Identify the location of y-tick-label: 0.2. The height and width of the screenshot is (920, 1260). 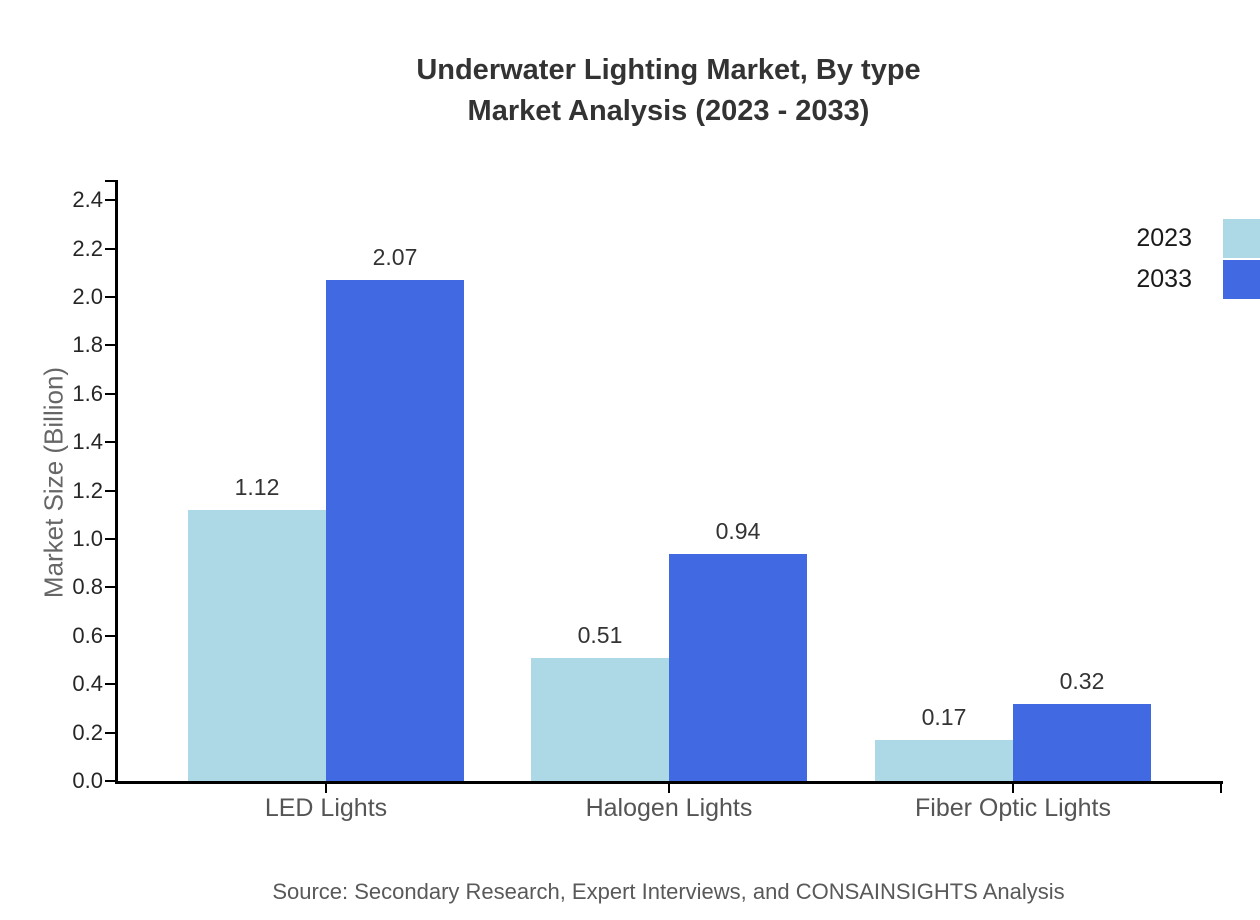
(87, 732).